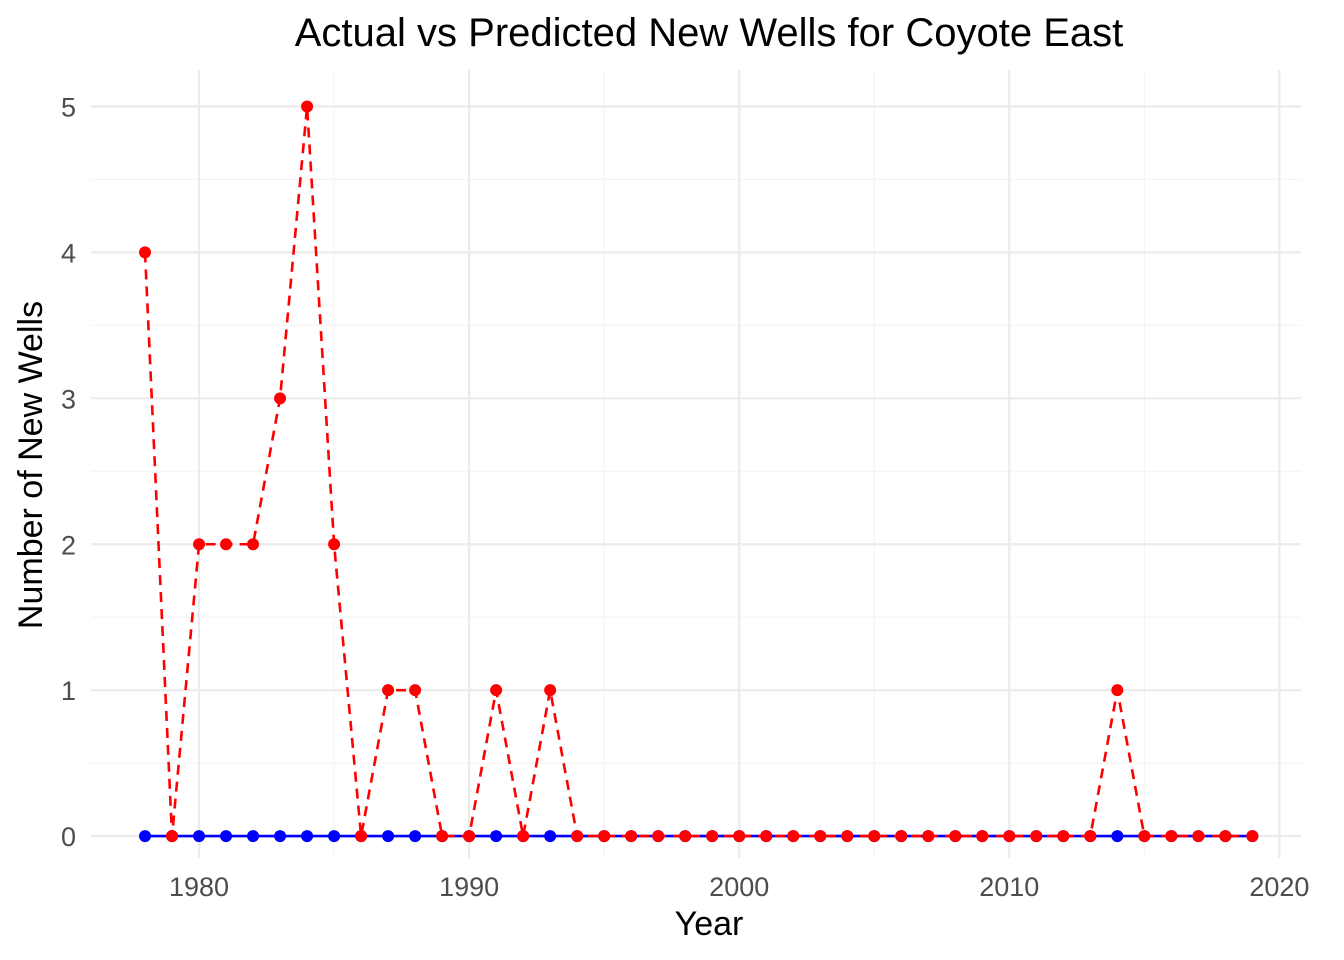  I want to click on x-axis-title: Year, so click(709, 924).